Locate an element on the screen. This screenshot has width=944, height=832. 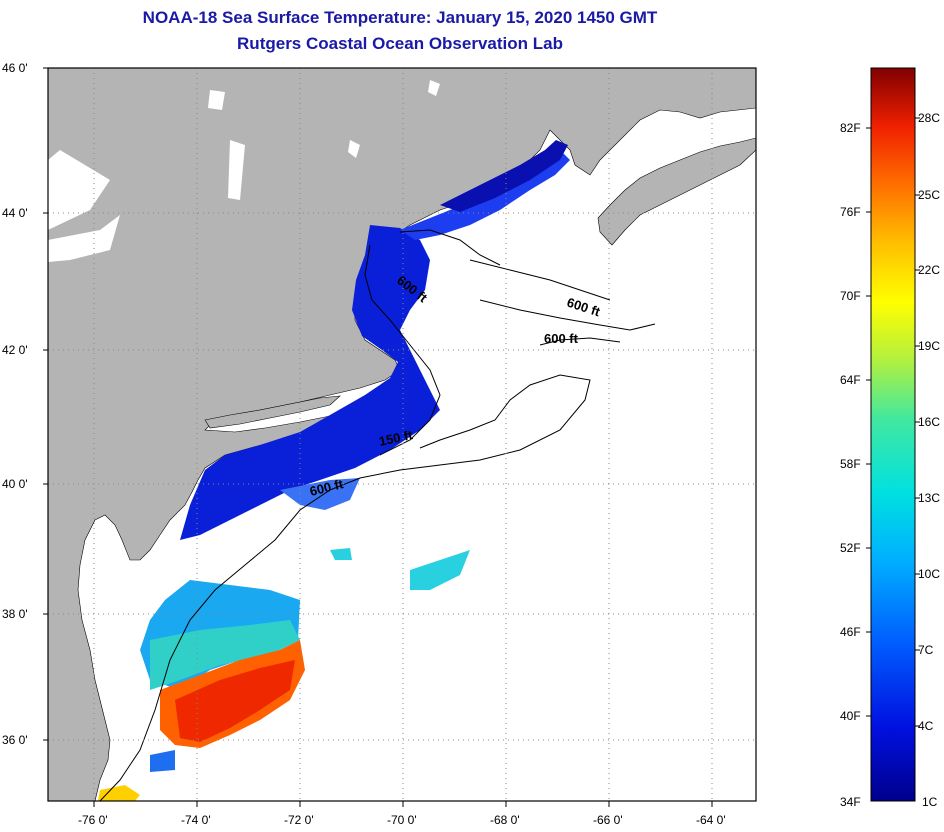
contour-label: 600 ft is located at coordinates (561, 338).